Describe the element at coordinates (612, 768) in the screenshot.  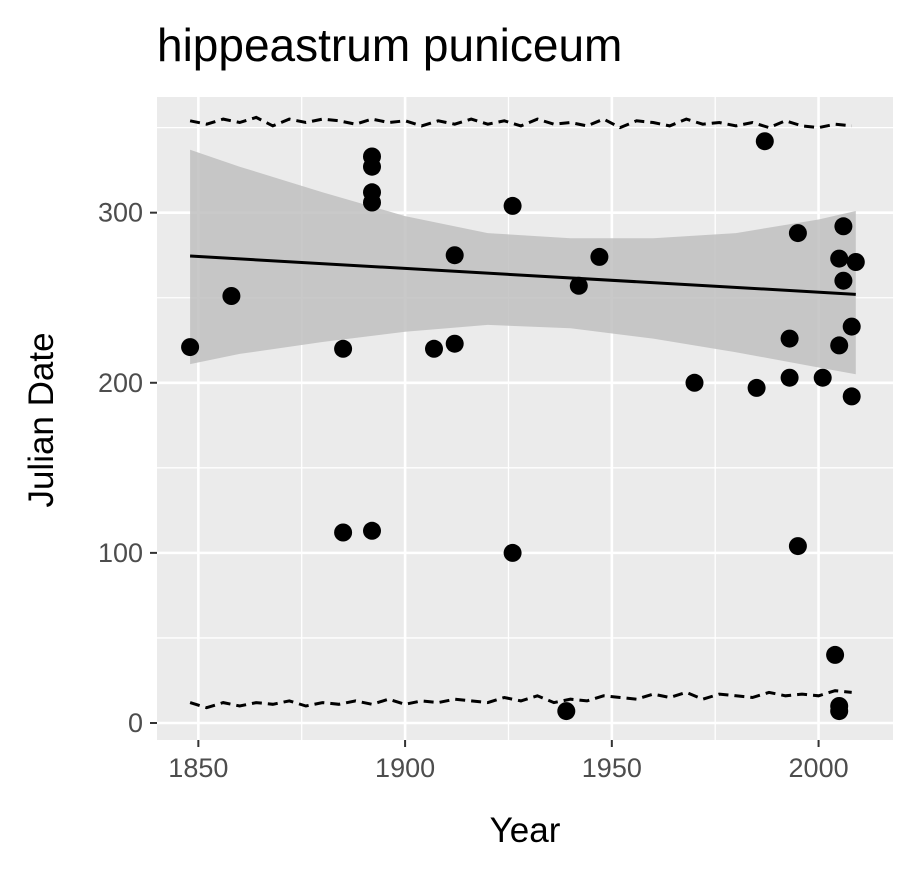
I see `x-tick-label: 1950` at that location.